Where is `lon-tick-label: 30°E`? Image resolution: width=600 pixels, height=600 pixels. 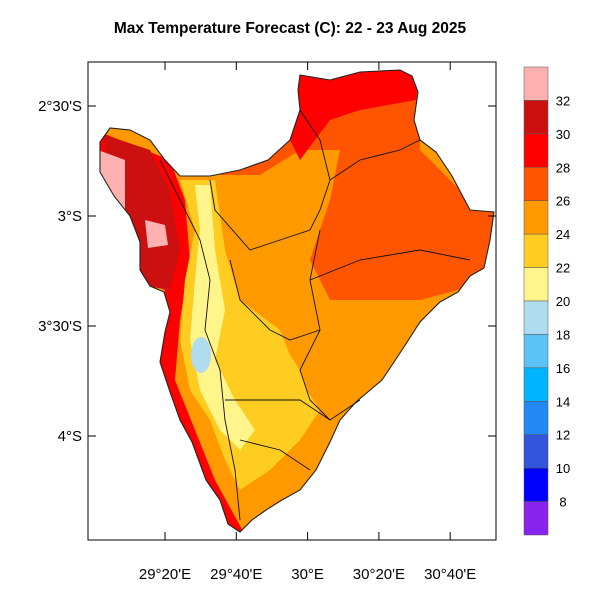
lon-tick-label: 30°E is located at coordinates (307, 574).